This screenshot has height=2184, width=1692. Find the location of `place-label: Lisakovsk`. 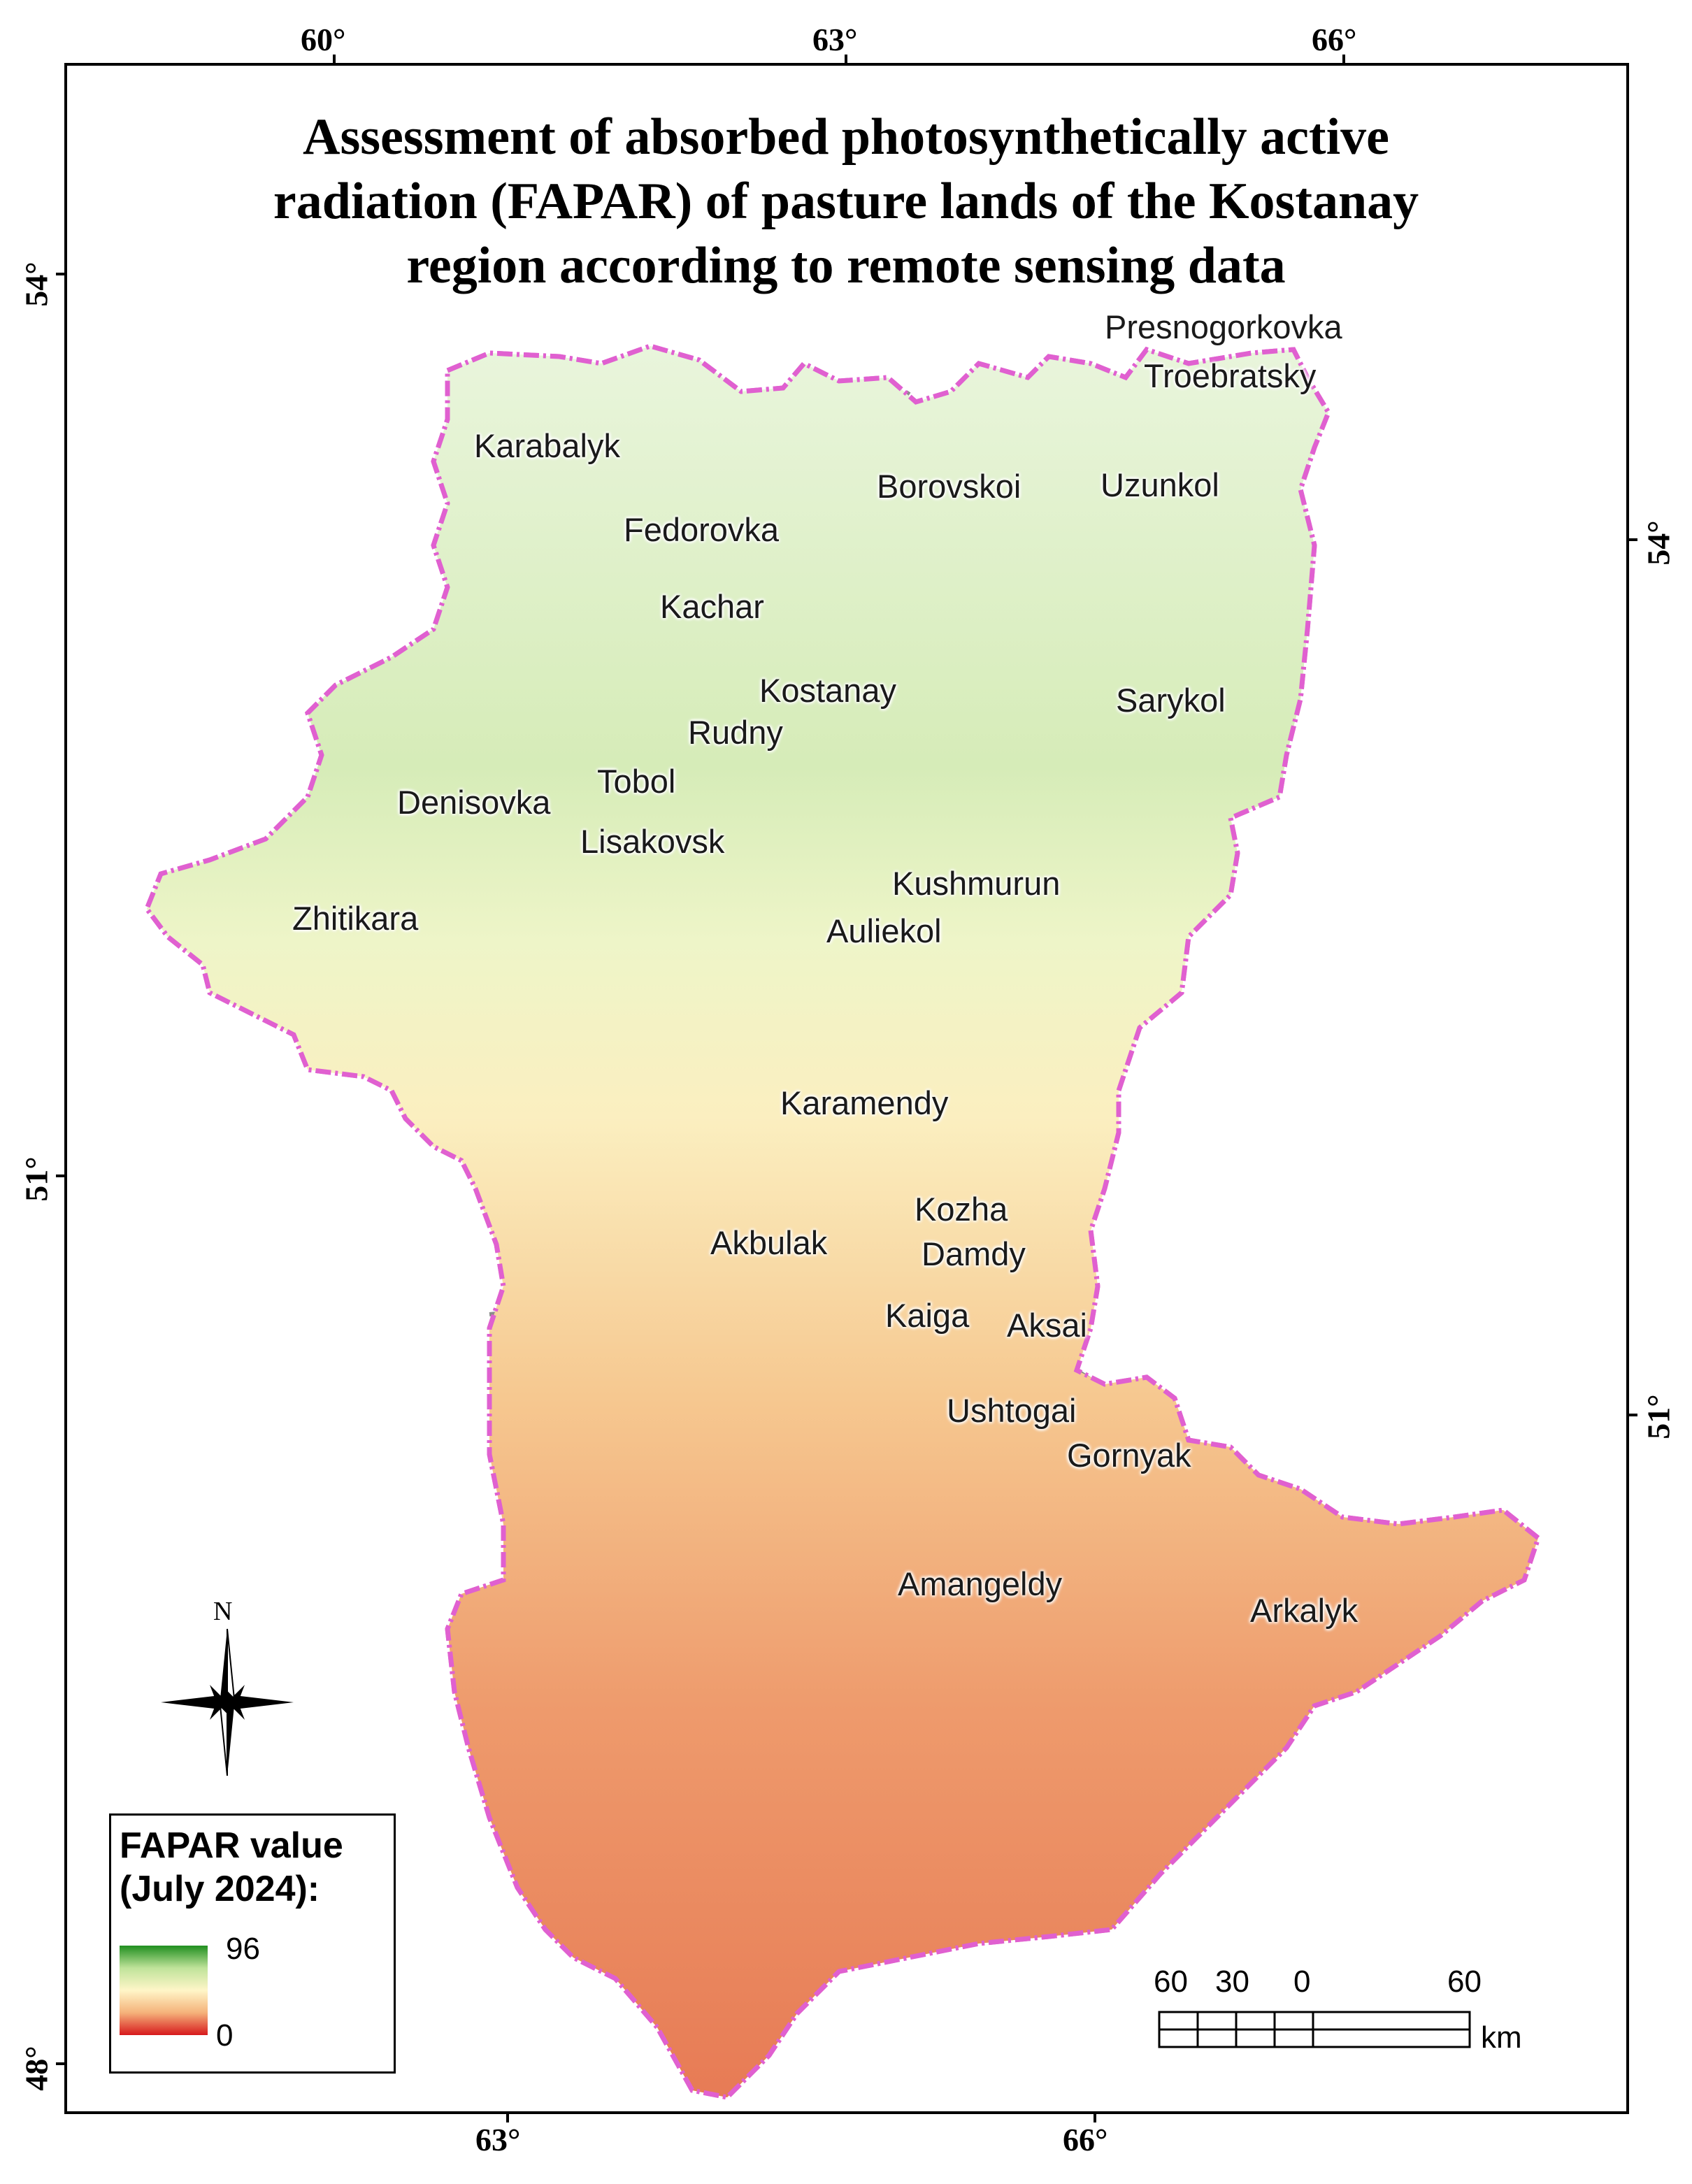

place-label: Lisakovsk is located at coordinates (652, 841).